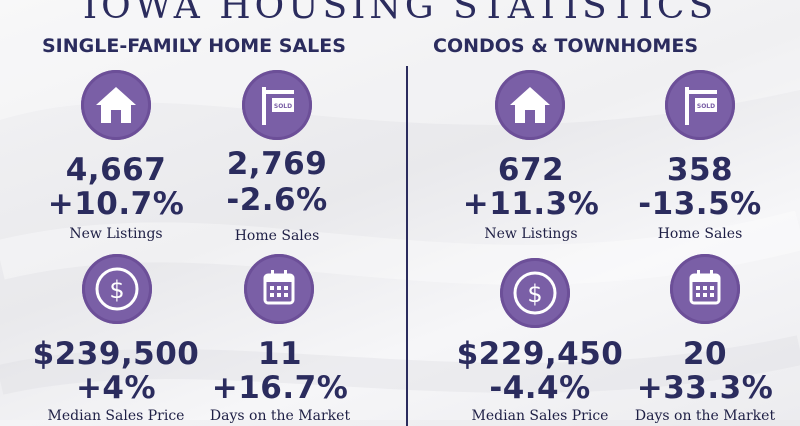 Image resolution: width=800 pixels, height=426 pixels. What do you see at coordinates (531, 204) in the screenshot?
I see `stat-change: +11.3%` at bounding box center [531, 204].